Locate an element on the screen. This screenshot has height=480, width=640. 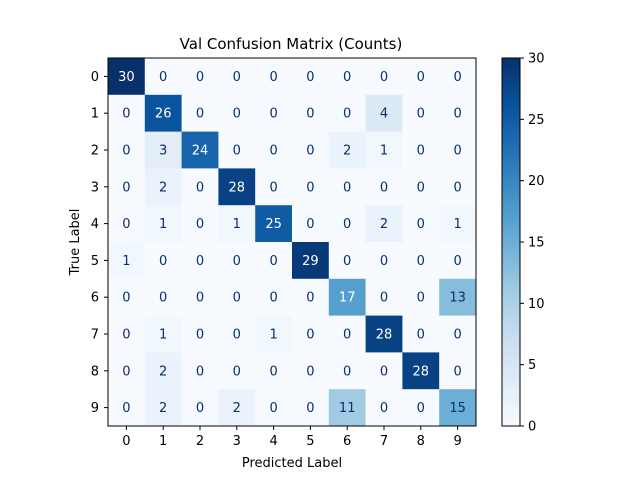
chart-title: Val Confusion Matrix (Counts) is located at coordinates (291, 44).